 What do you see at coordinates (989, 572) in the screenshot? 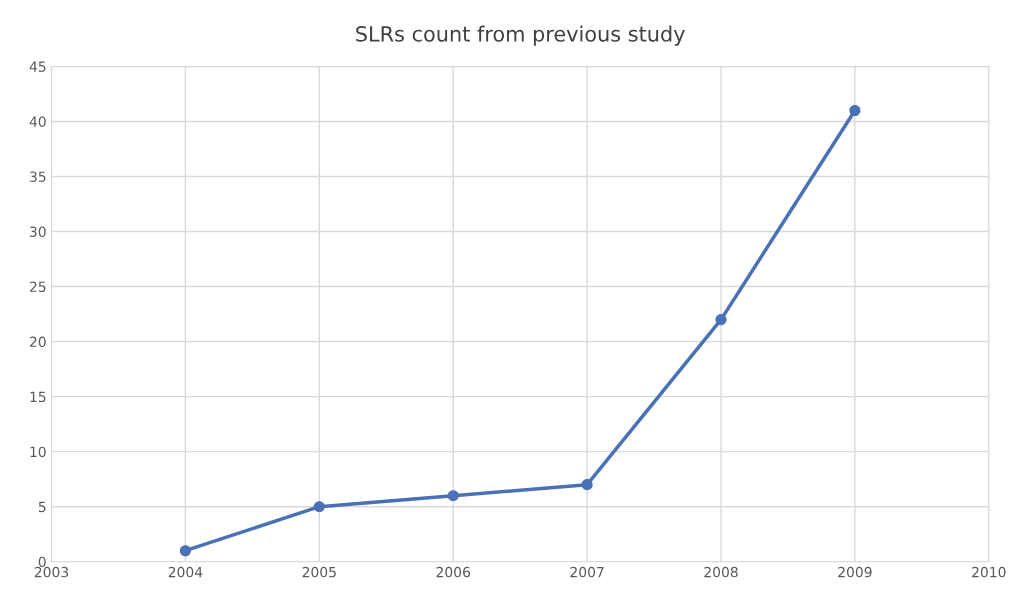
I see `x-tick-label: 2010` at bounding box center [989, 572].